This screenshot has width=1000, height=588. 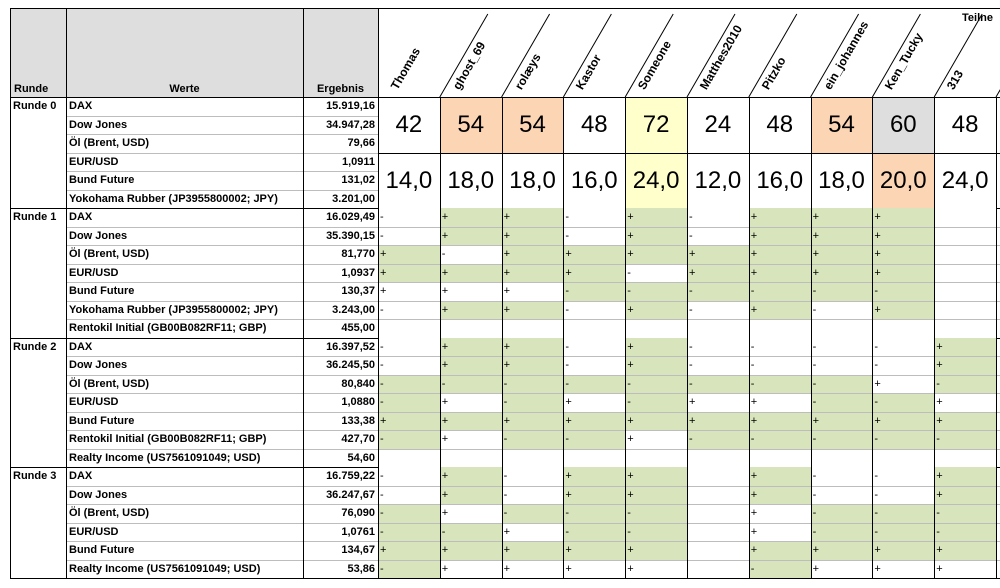 What do you see at coordinates (353, 198) in the screenshot?
I see `result-value: 3.201,00` at bounding box center [353, 198].